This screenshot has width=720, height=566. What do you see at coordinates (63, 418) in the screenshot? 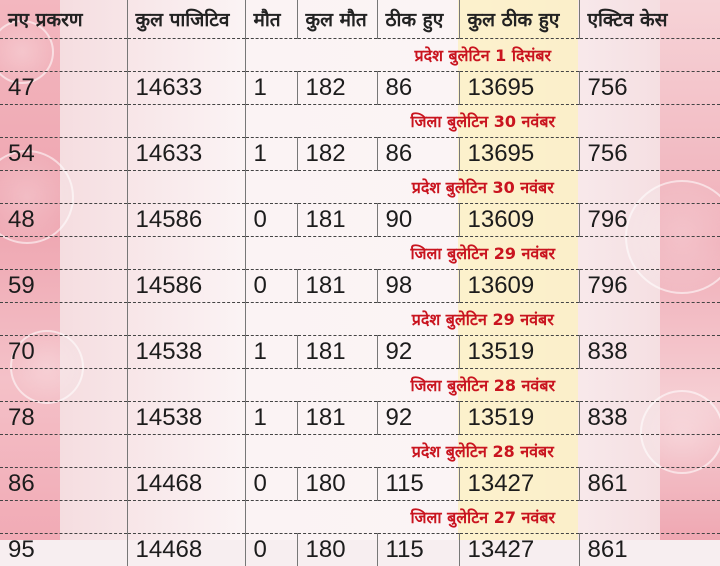
I see `cell-new-cases: 78` at bounding box center [63, 418].